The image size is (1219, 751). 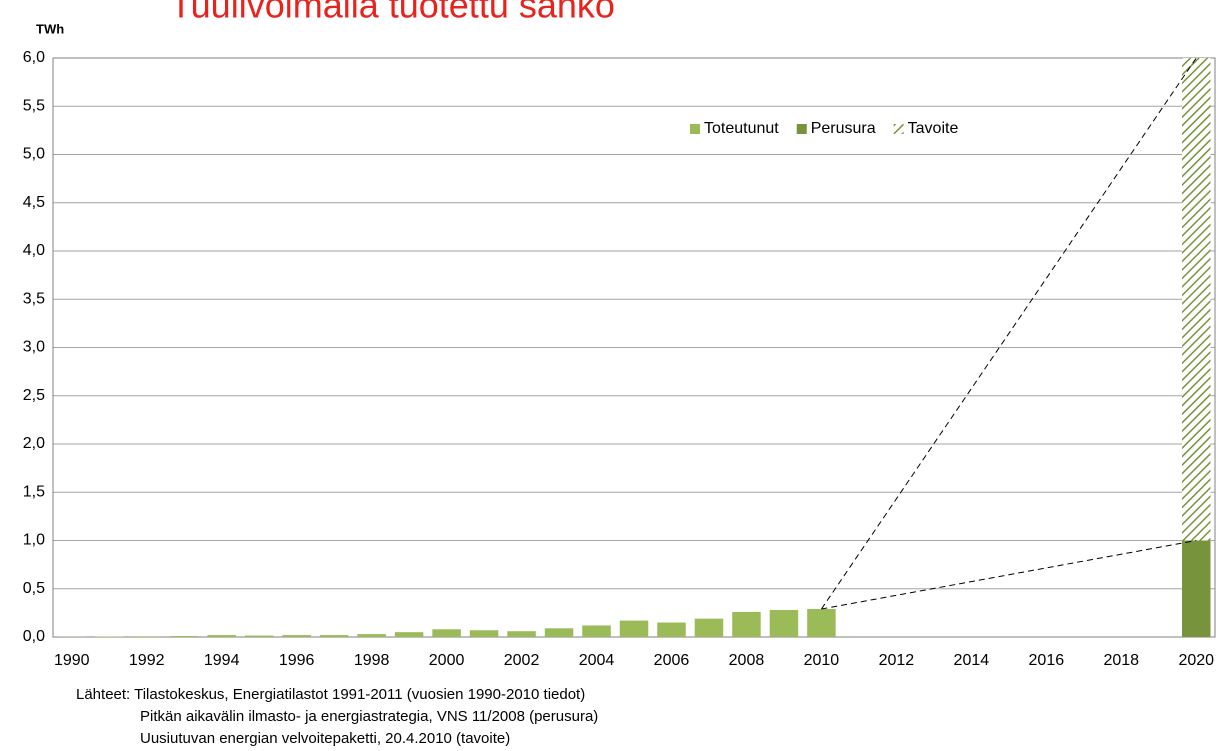 What do you see at coordinates (34, 636) in the screenshot?
I see `y-tick-label: 0,0` at bounding box center [34, 636].